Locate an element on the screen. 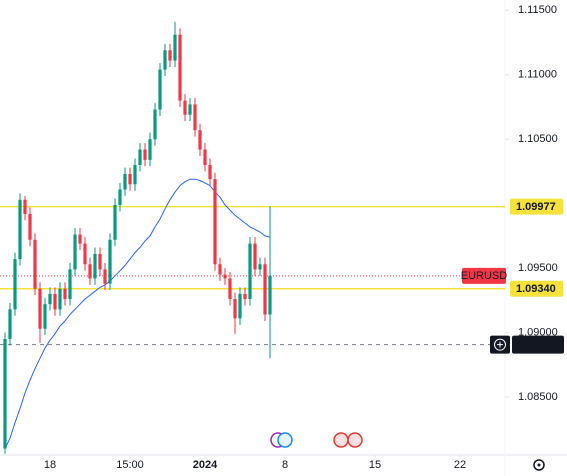  symbol-label-box is located at coordinates (484, 275).